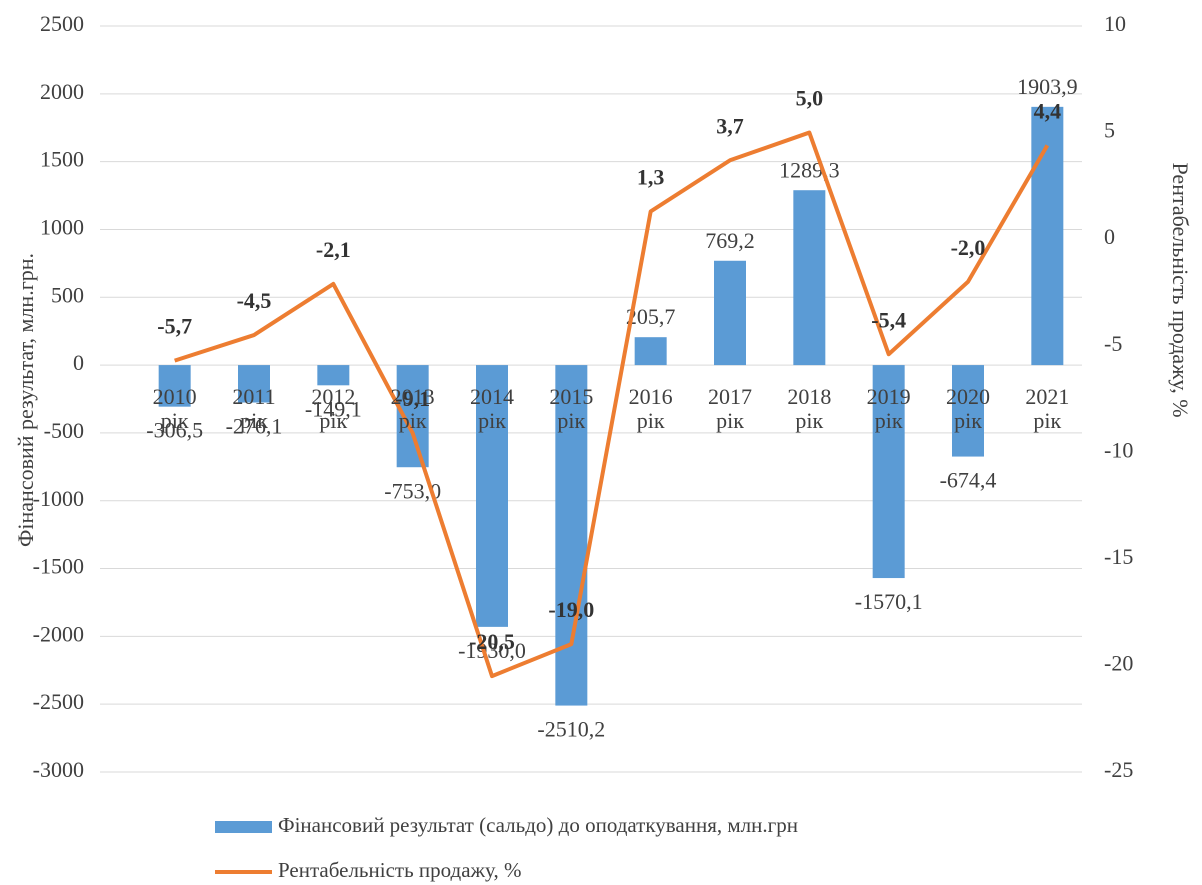 The image size is (1202, 885). What do you see at coordinates (889, 601) in the screenshot?
I see `bar-value-label: -1570,1` at bounding box center [889, 601].